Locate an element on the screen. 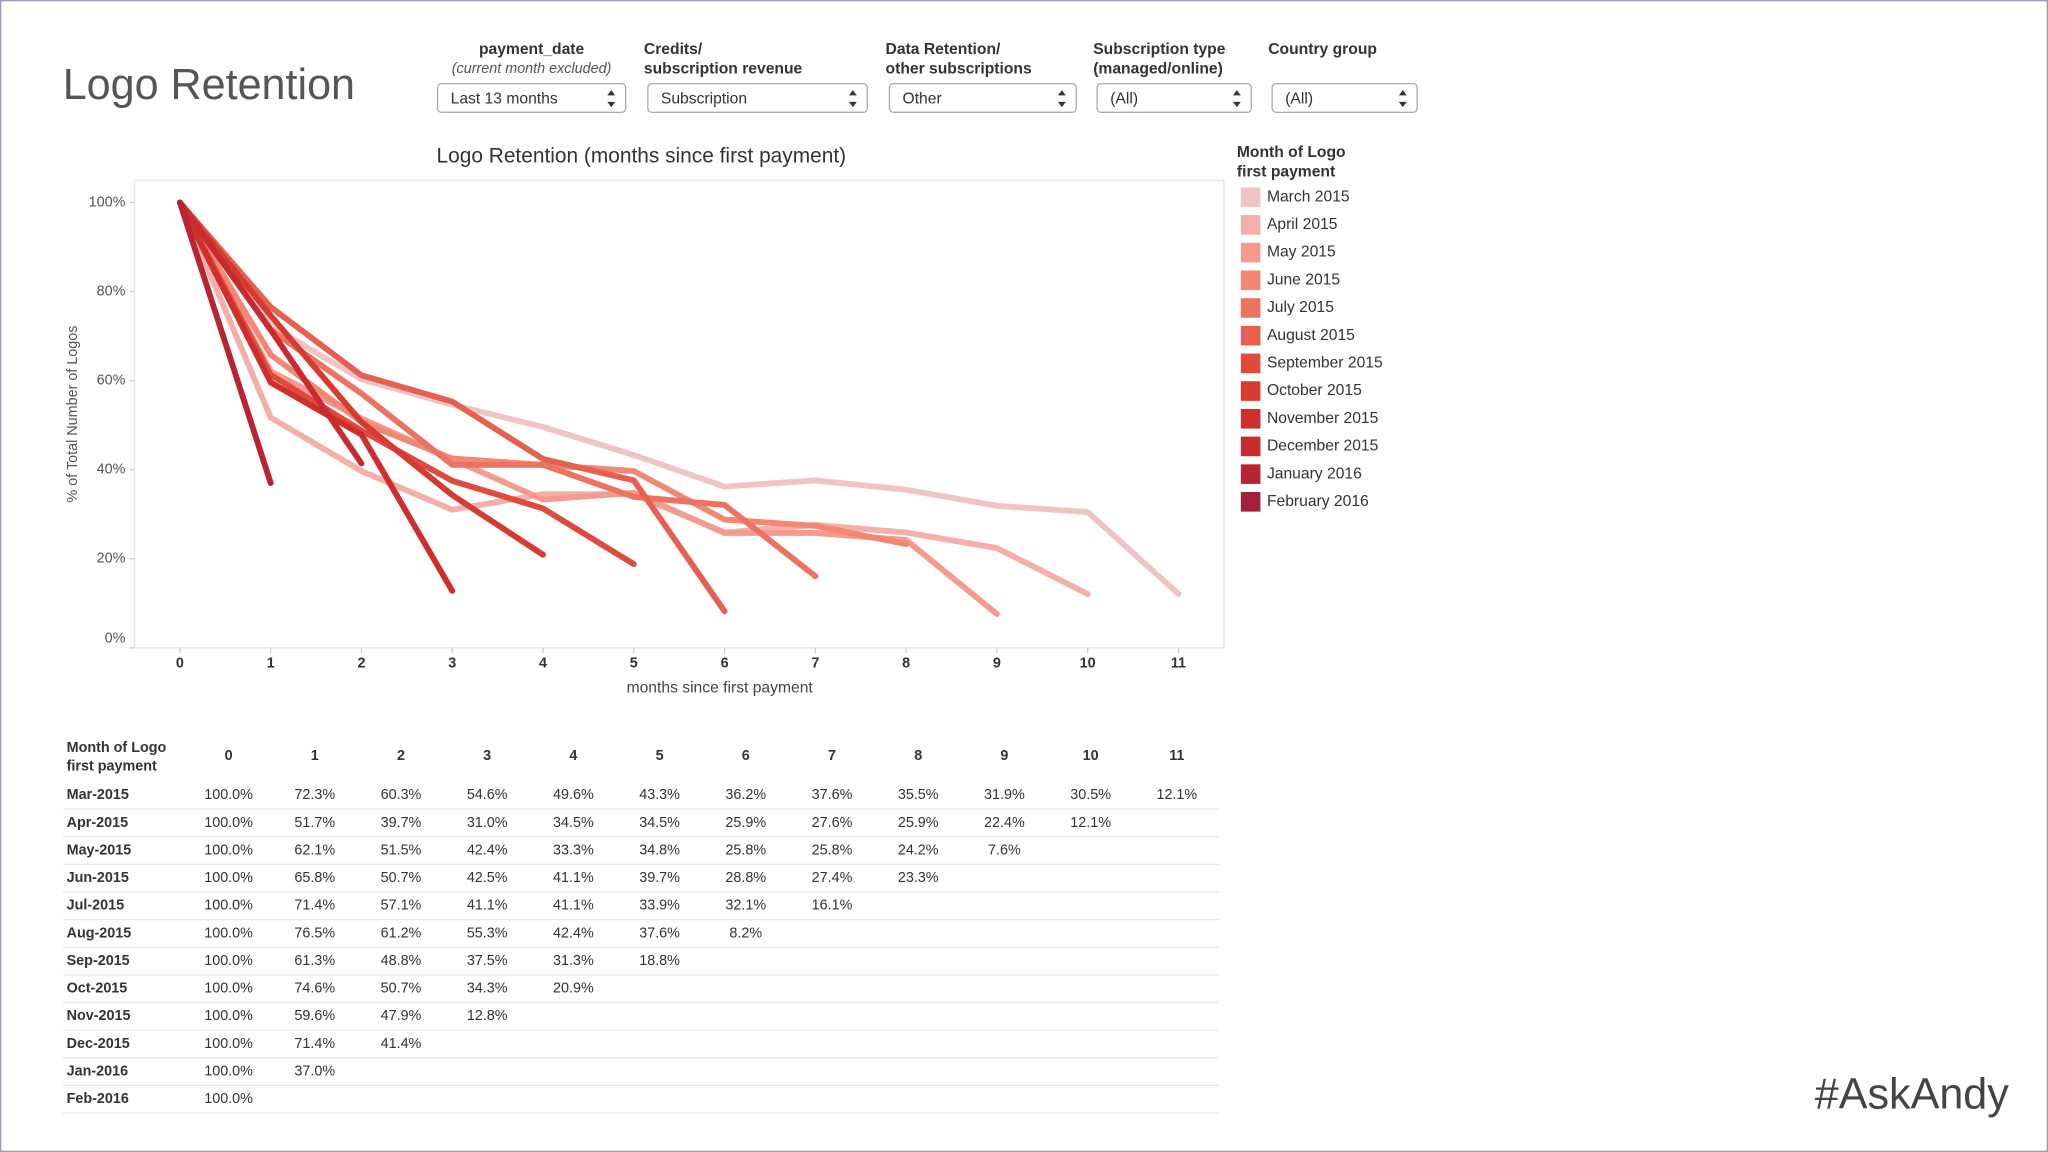  filter-label: (managed/online) is located at coordinates (1158, 68).